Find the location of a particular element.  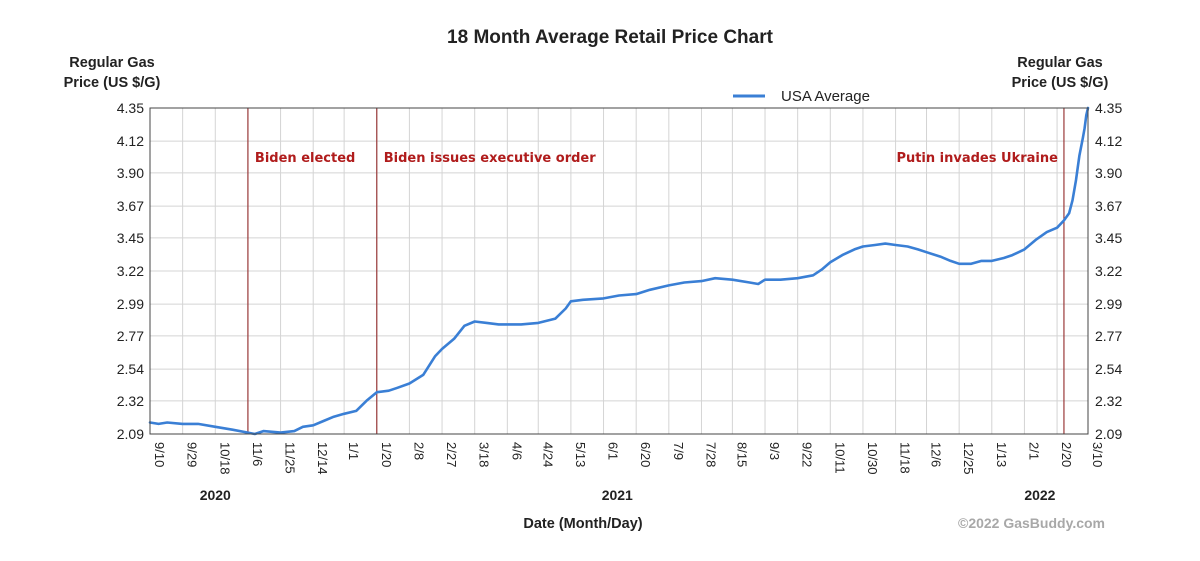

x-tick-29: 3/10 is located at coordinates (1097, 454).